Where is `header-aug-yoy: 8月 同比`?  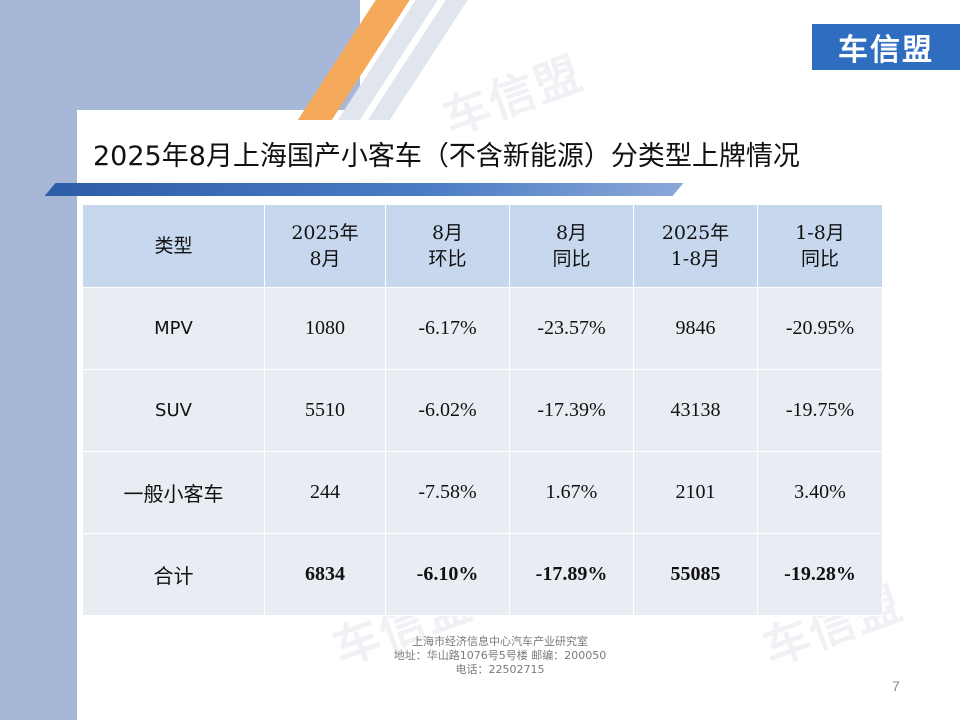
header-aug-yoy: 8月 同比 is located at coordinates (571, 246).